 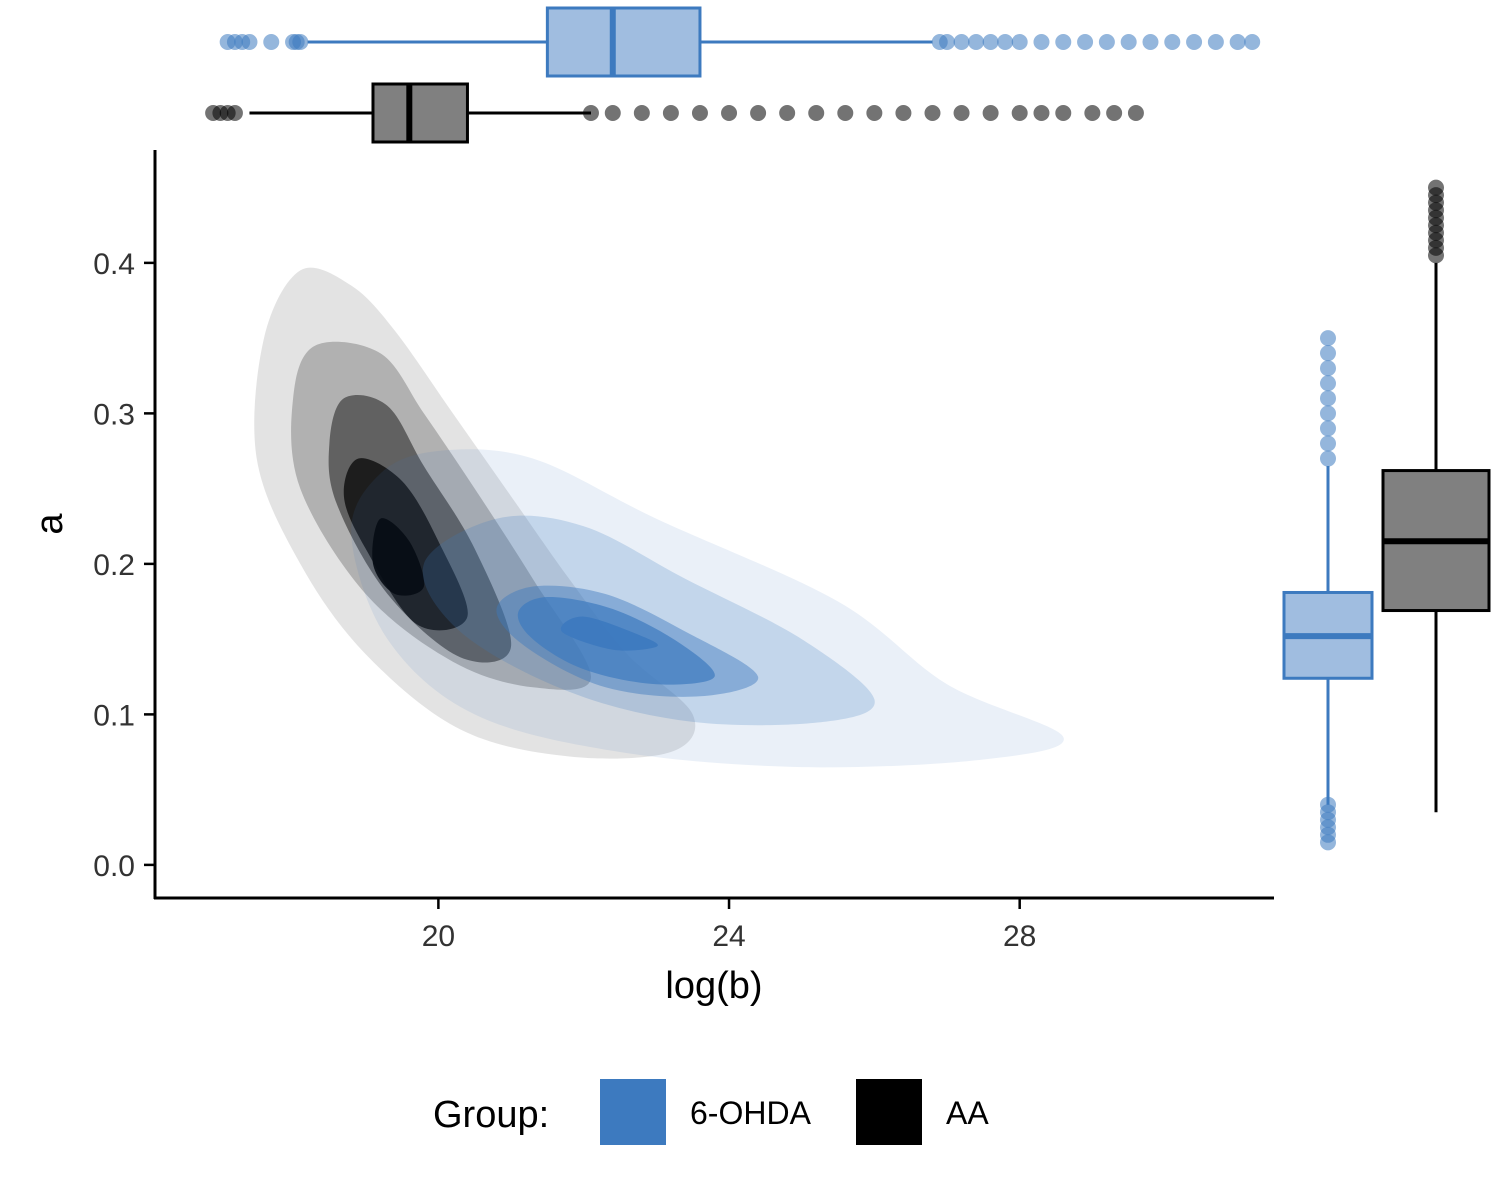 I want to click on legend-swatch-aa, so click(x=889, y=1112).